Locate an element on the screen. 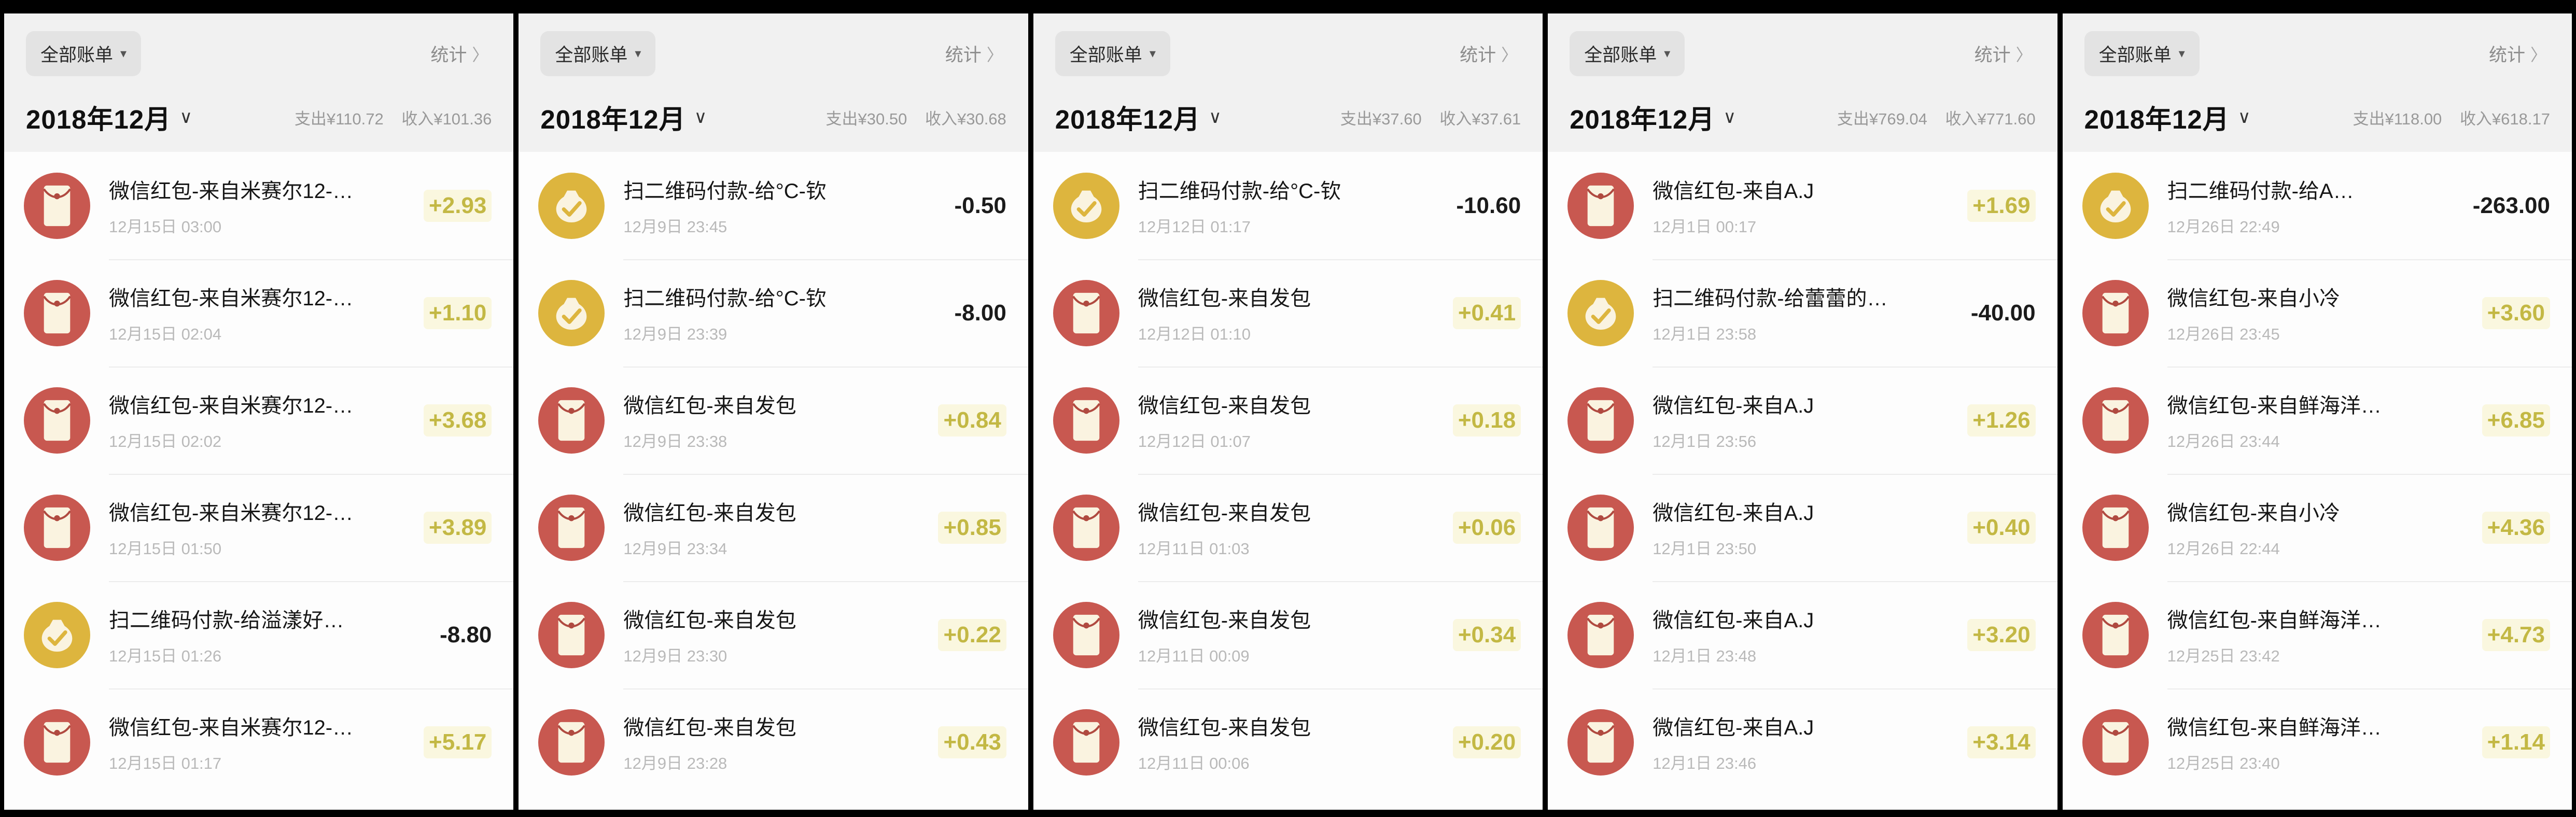  transaction-row: 扫二维码付款-给蕾蕾的… 12月1日 23:58 -40.00 is located at coordinates (1802, 313).